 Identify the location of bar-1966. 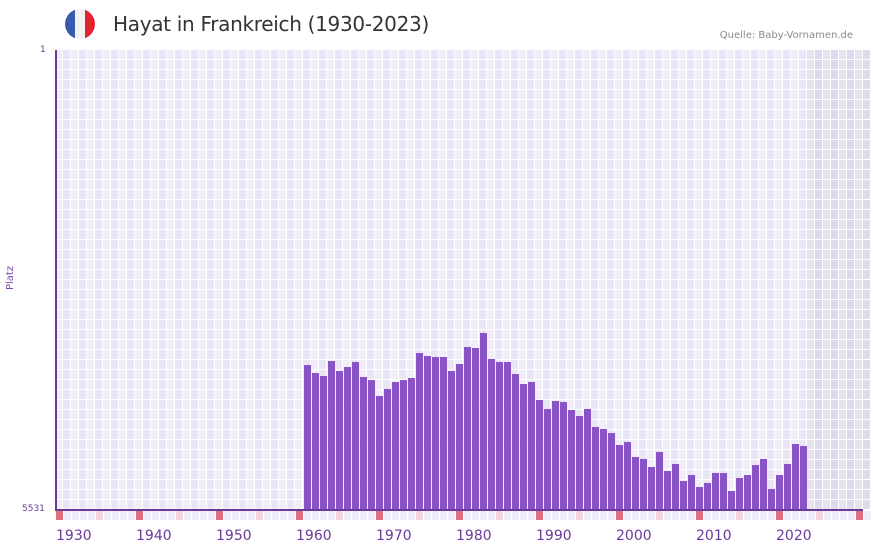
(347, 438).